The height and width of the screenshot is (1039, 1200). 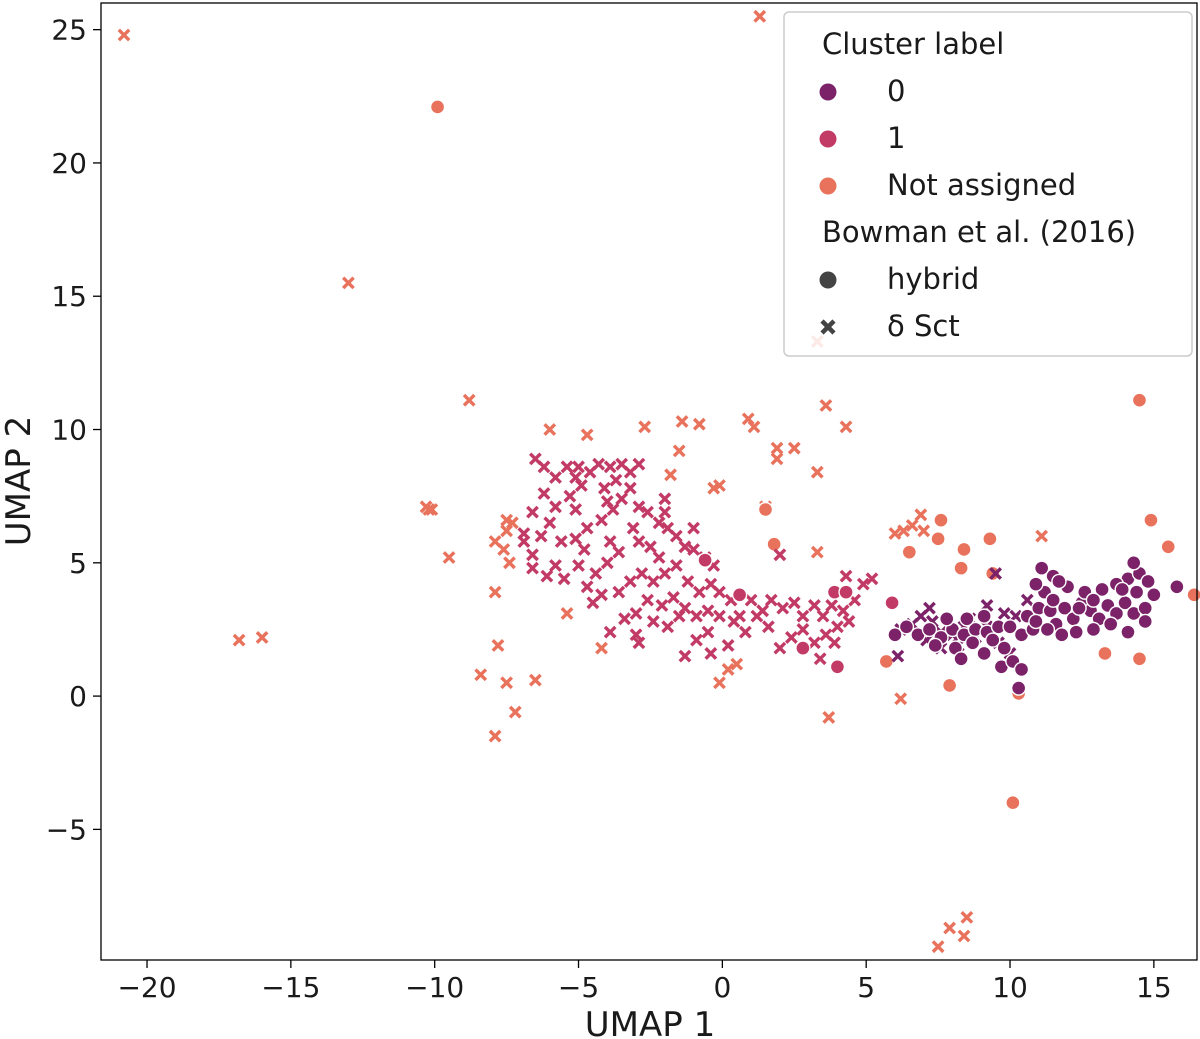 What do you see at coordinates (69, 430) in the screenshot?
I see `y-tick-label: 10` at bounding box center [69, 430].